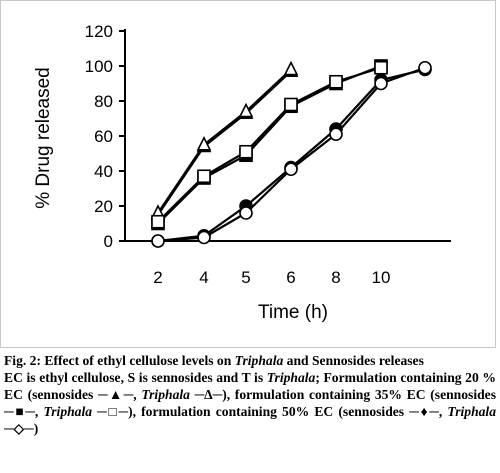  I want to click on x-tick-label: 6, so click(290, 277).